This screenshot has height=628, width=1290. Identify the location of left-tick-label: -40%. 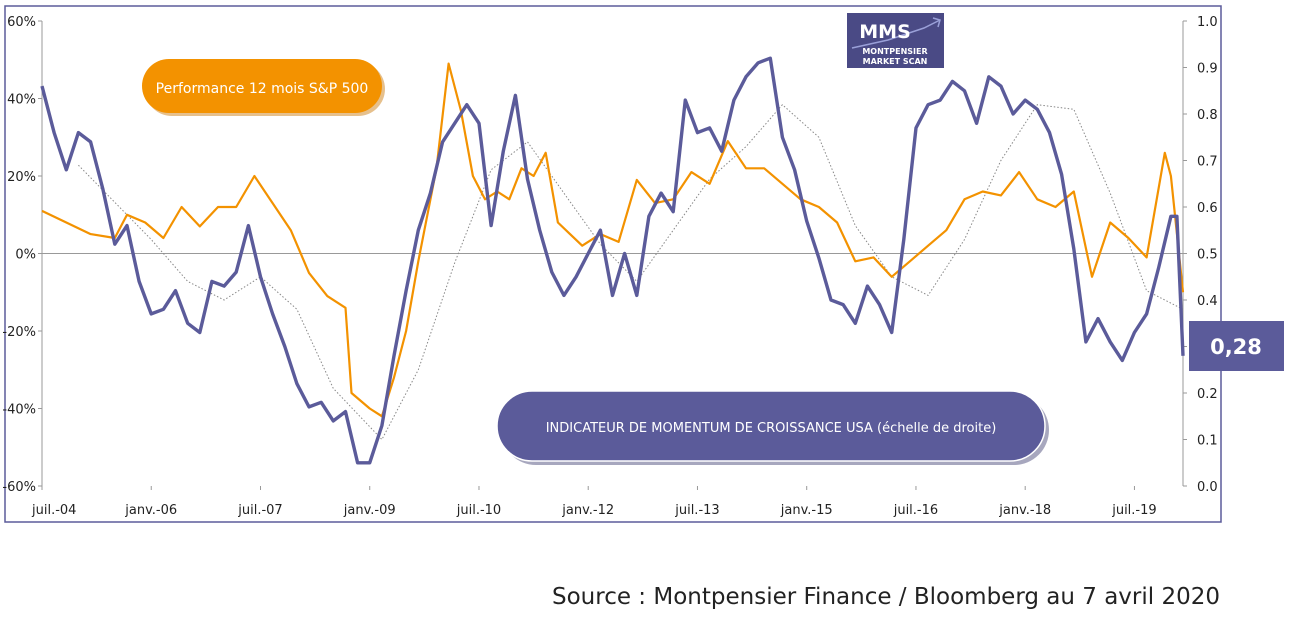
(19, 410).